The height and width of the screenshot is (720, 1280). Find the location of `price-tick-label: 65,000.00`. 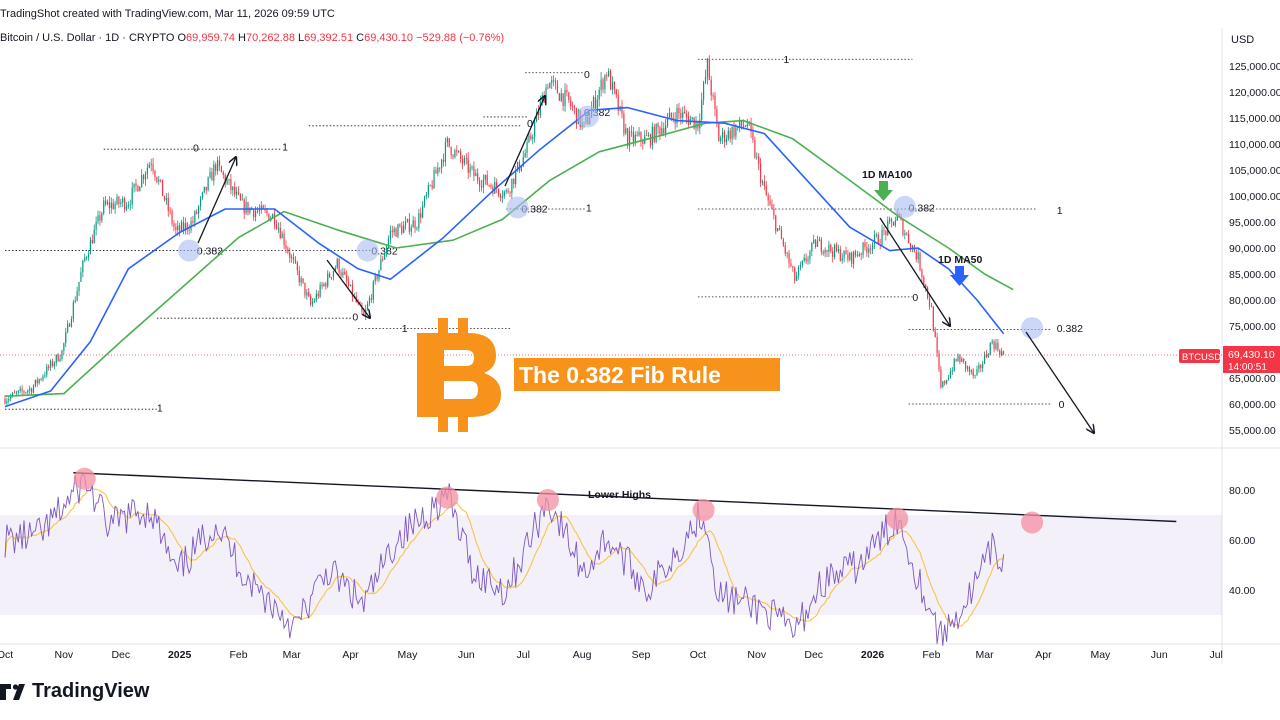

price-tick-label: 65,000.00 is located at coordinates (1252, 379).